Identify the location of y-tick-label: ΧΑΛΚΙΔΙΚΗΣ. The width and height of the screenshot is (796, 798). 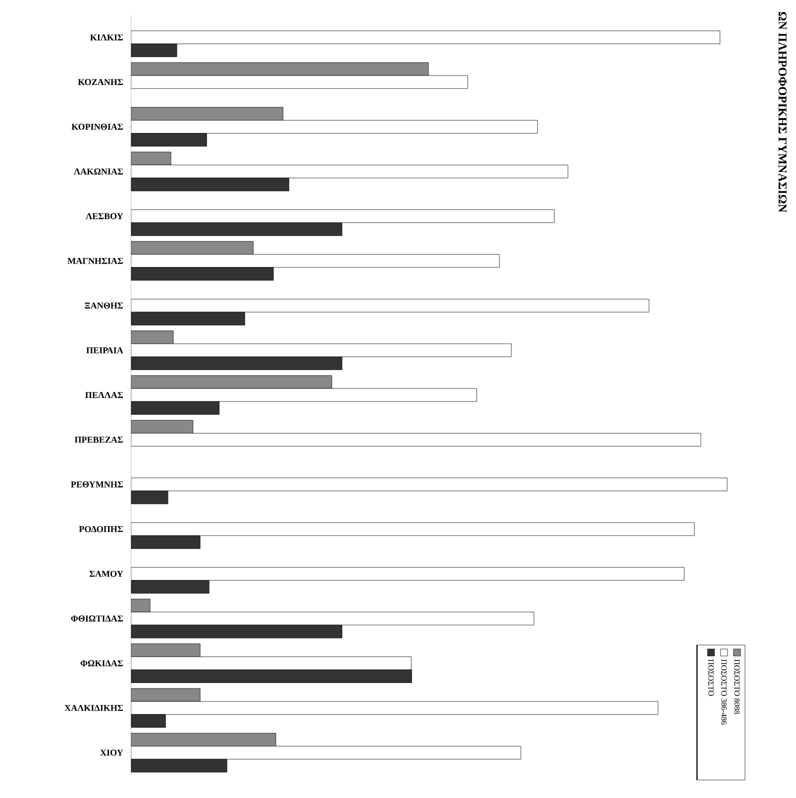
(93, 707).